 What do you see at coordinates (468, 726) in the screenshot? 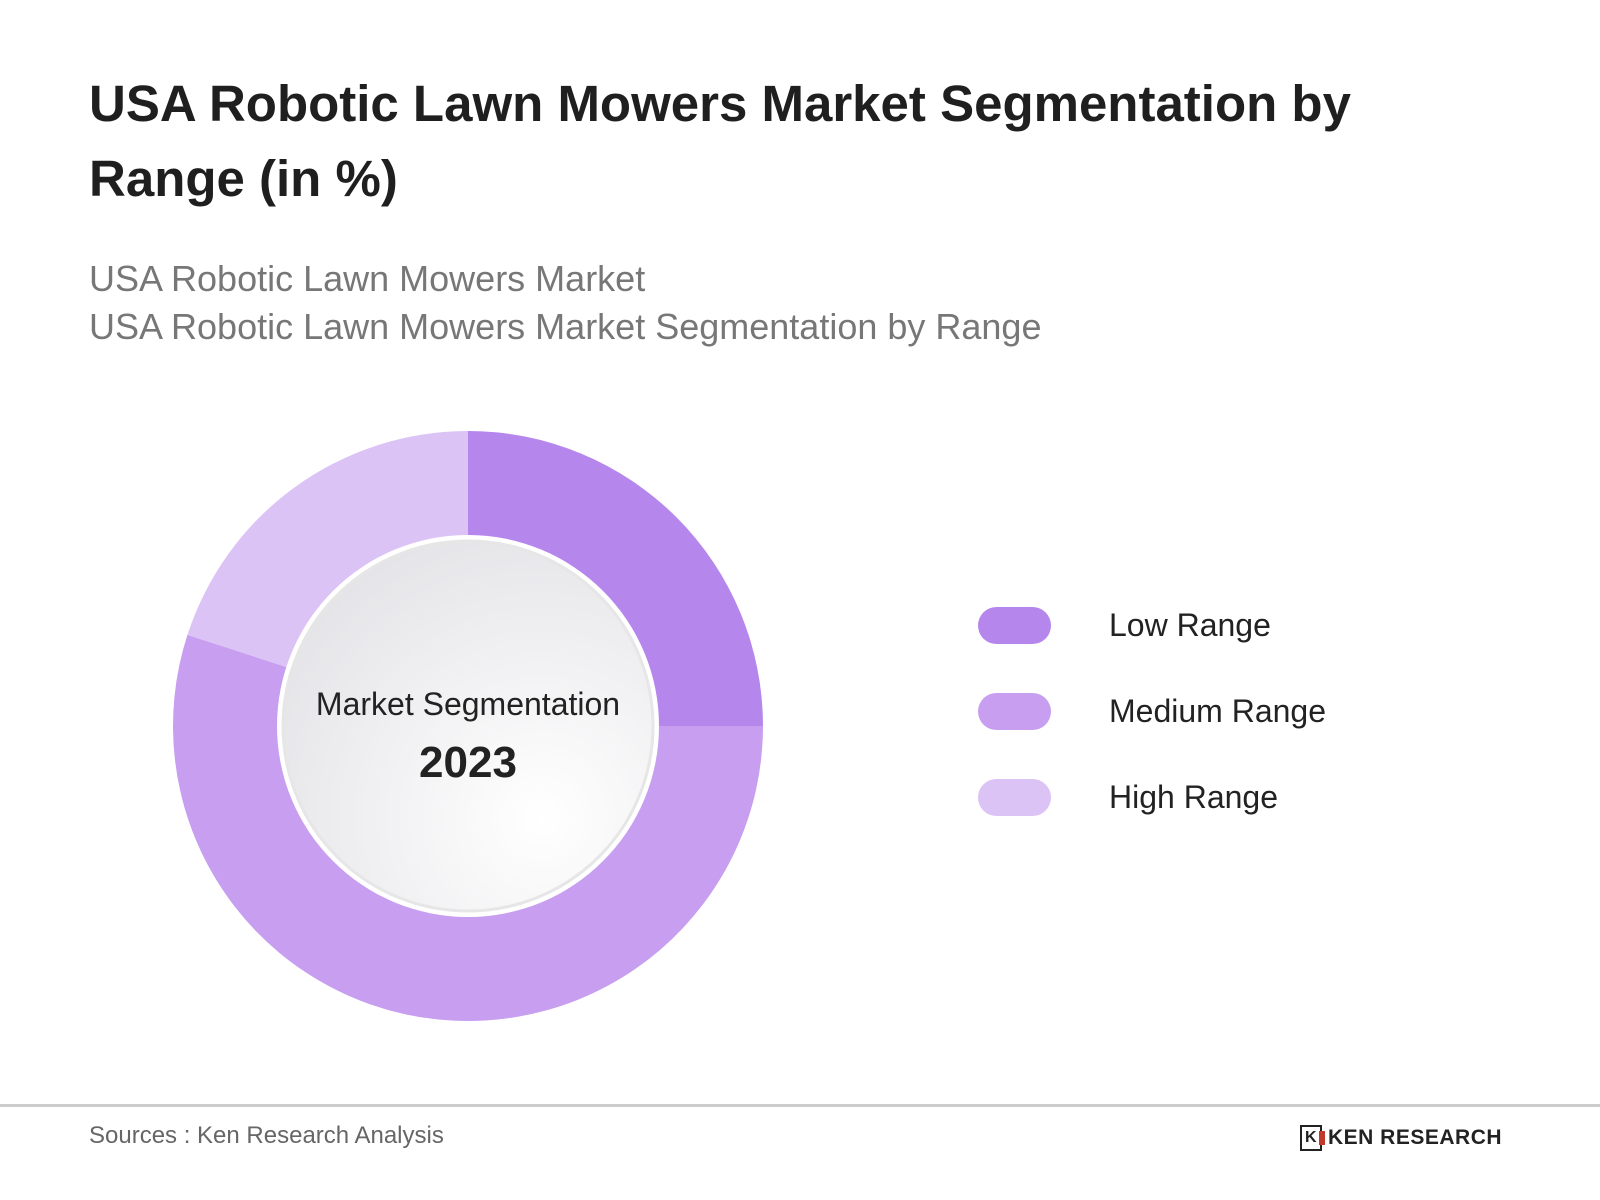
I see `donut-hole` at bounding box center [468, 726].